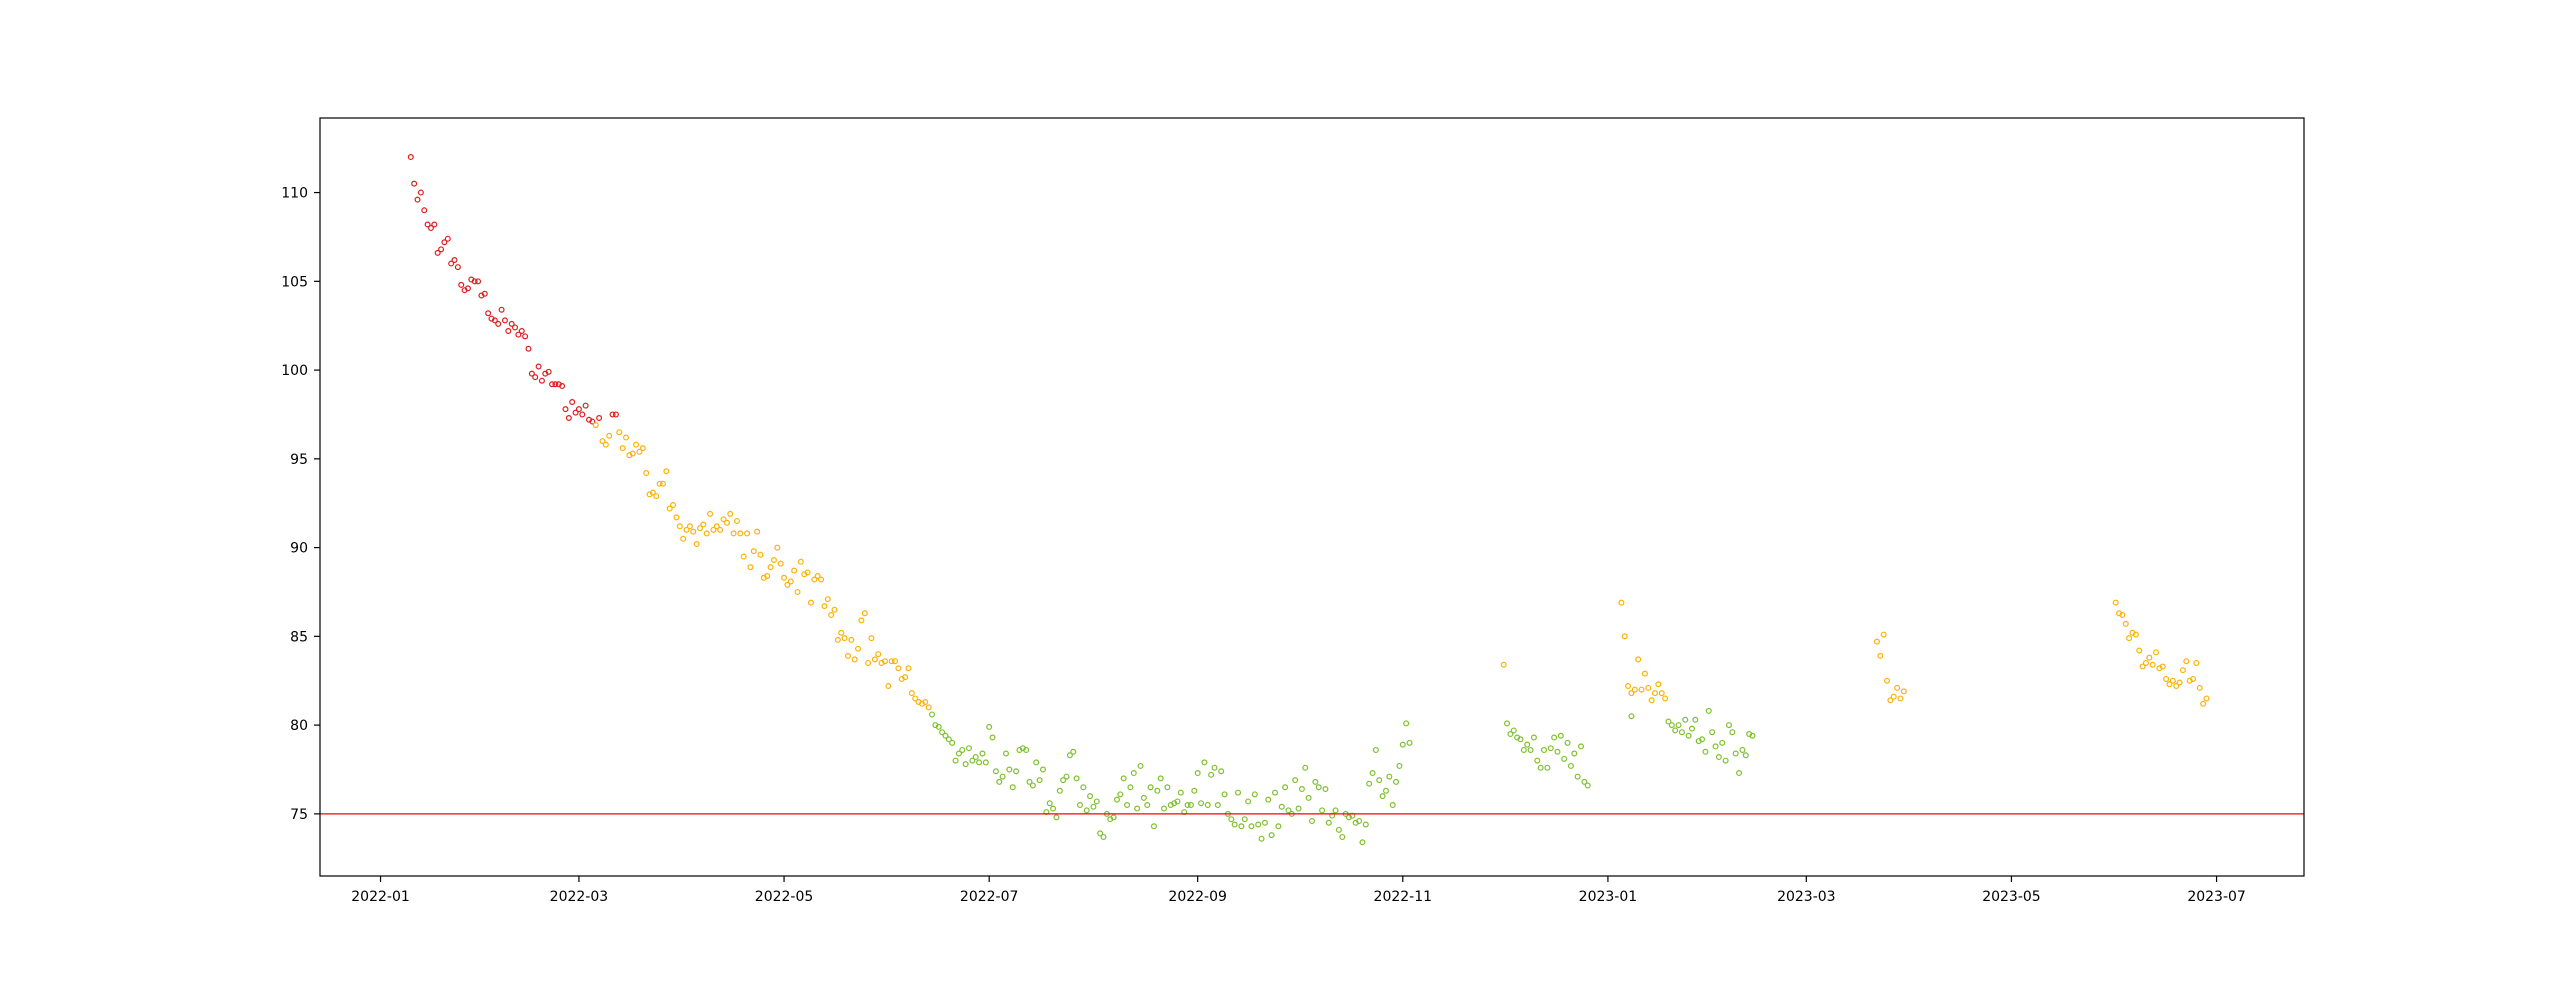 The width and height of the screenshot is (2560, 983). I want to click on x-tick-label: 2023-03, so click(1806, 897).